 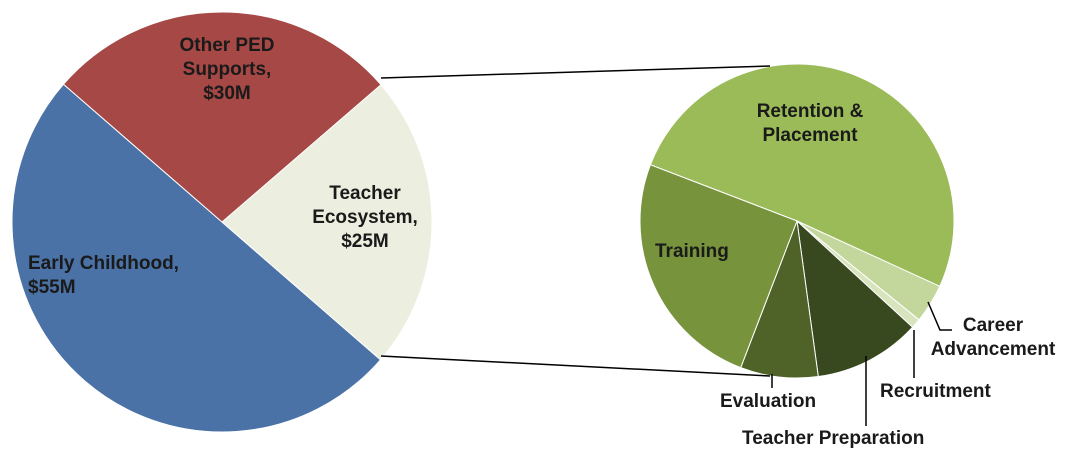 What do you see at coordinates (227, 57) in the screenshot?
I see `category: Other PED Supports,` at bounding box center [227, 57].